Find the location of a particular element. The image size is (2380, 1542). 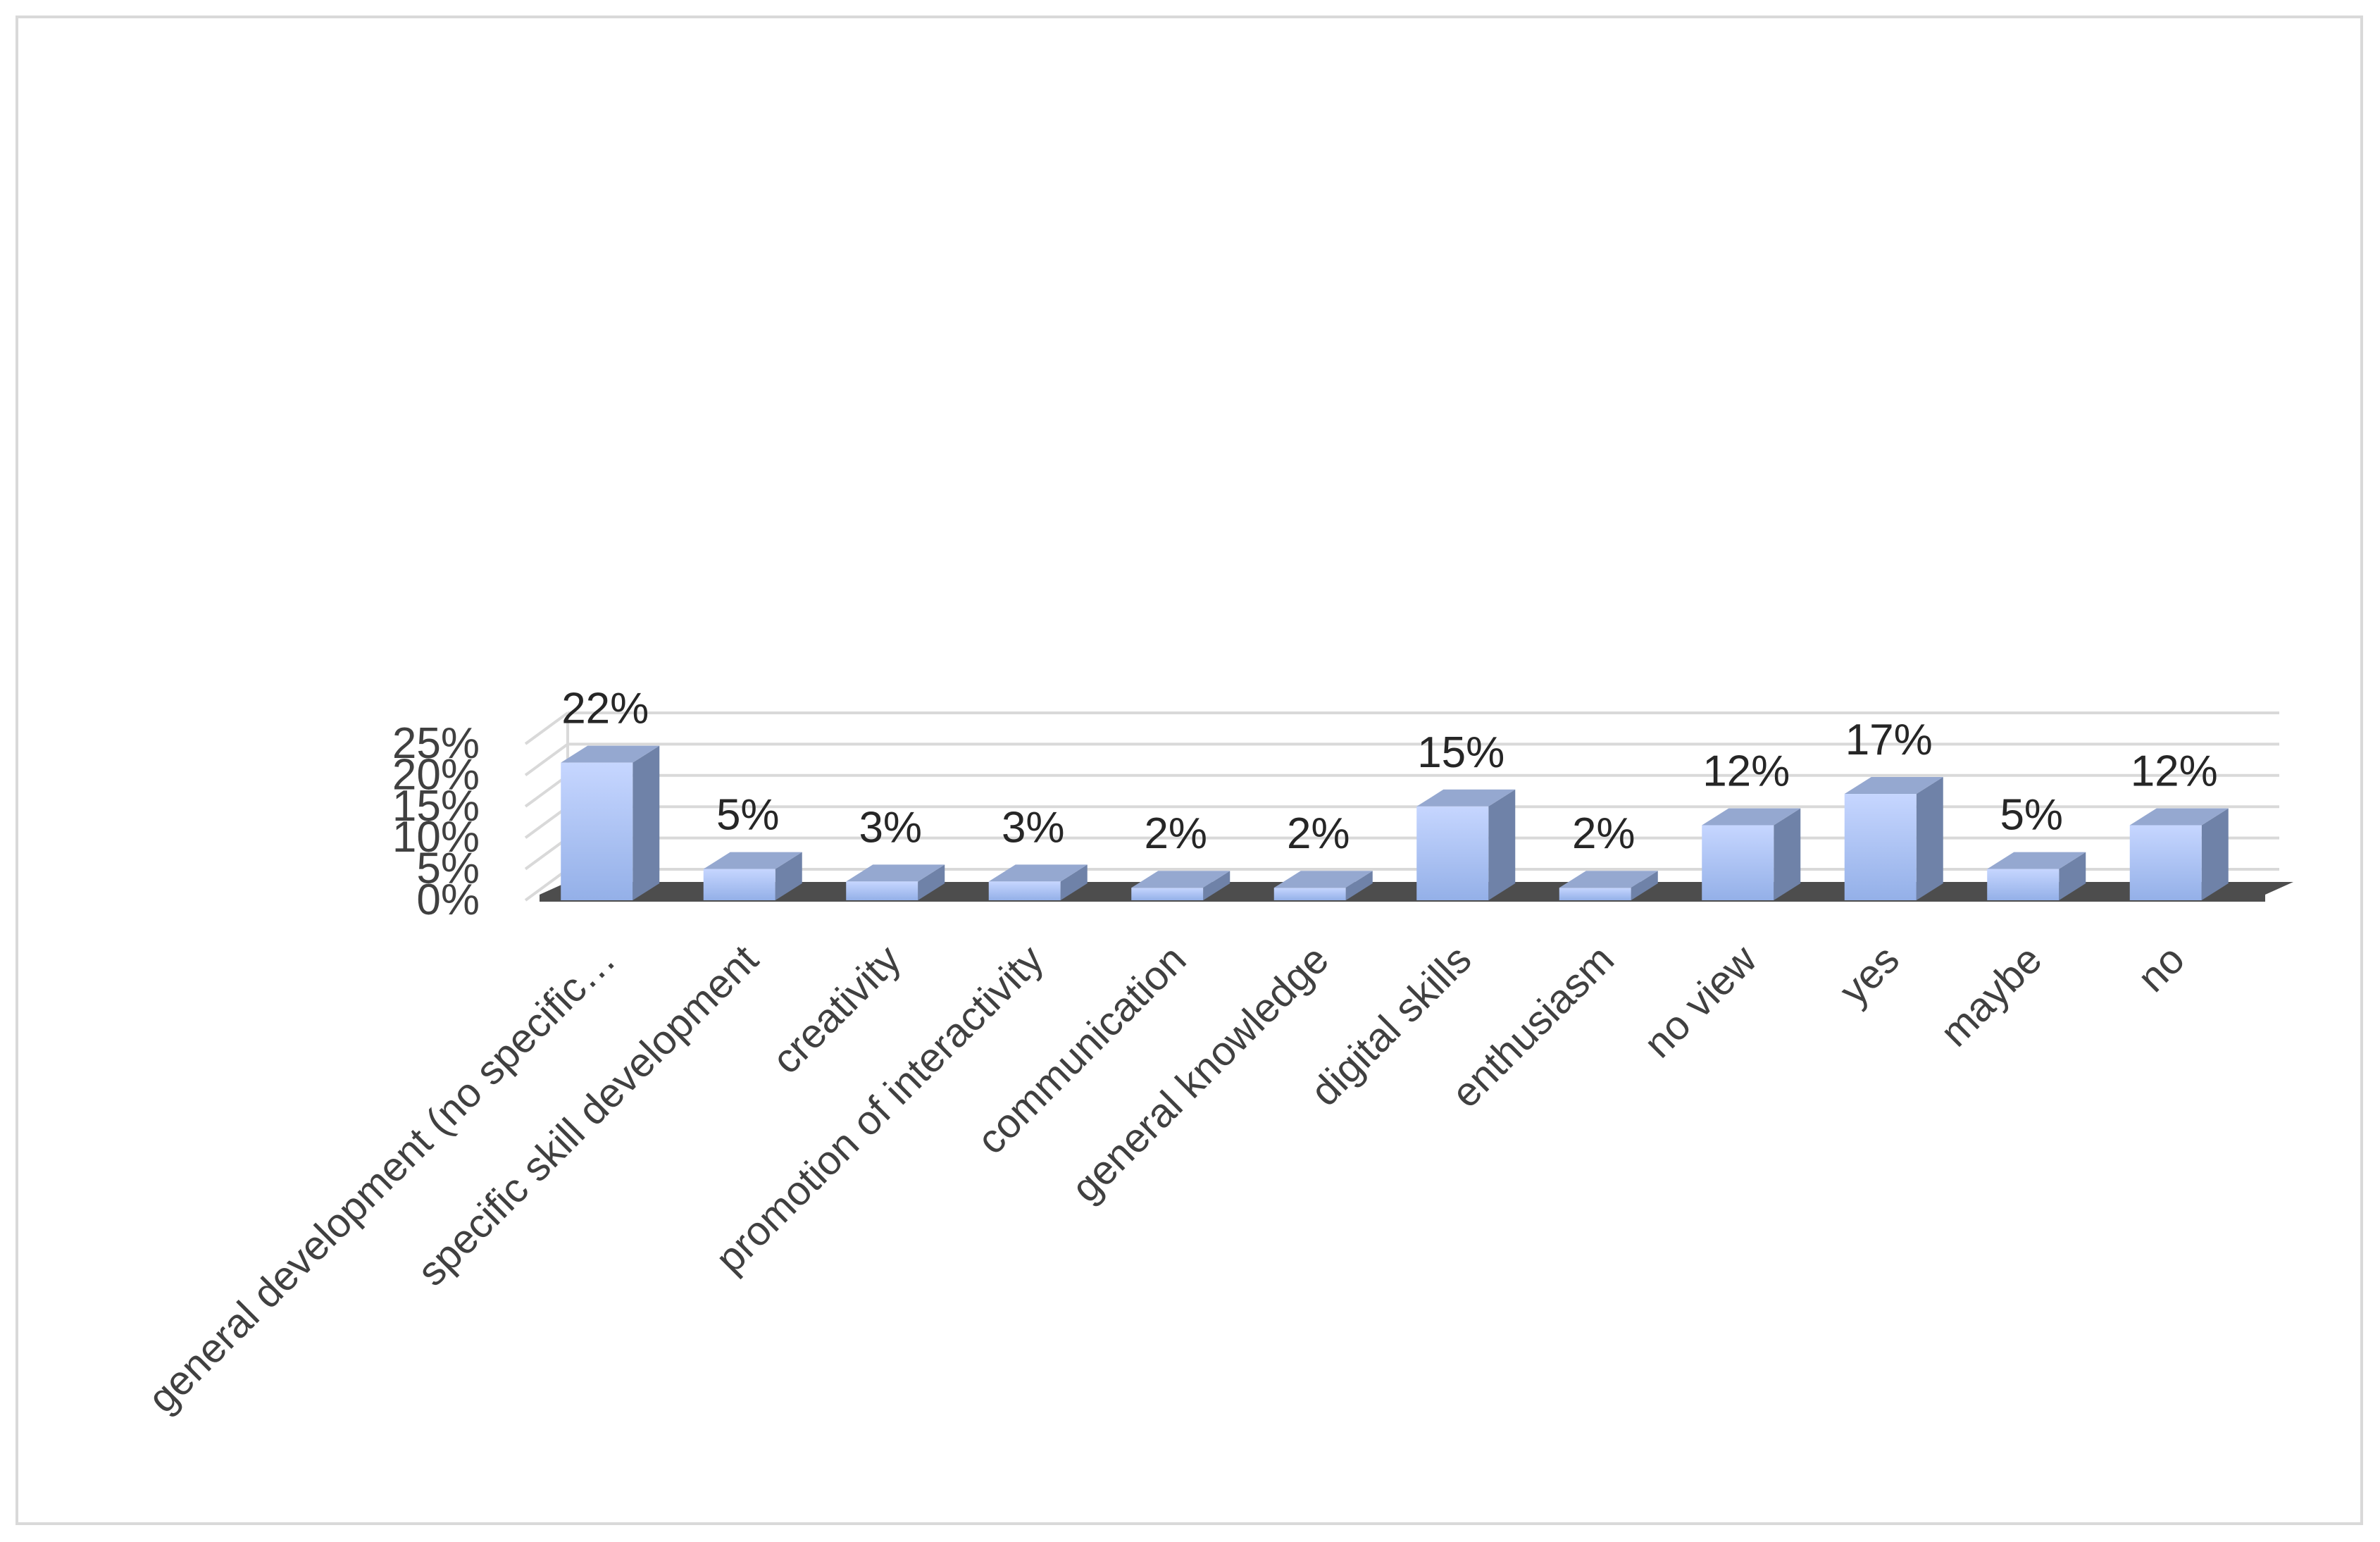

data-labels: 22% 5% 3% 3% 2% 2% 15% 2% 12% 17% 5% 12% is located at coordinates (1390, 772).